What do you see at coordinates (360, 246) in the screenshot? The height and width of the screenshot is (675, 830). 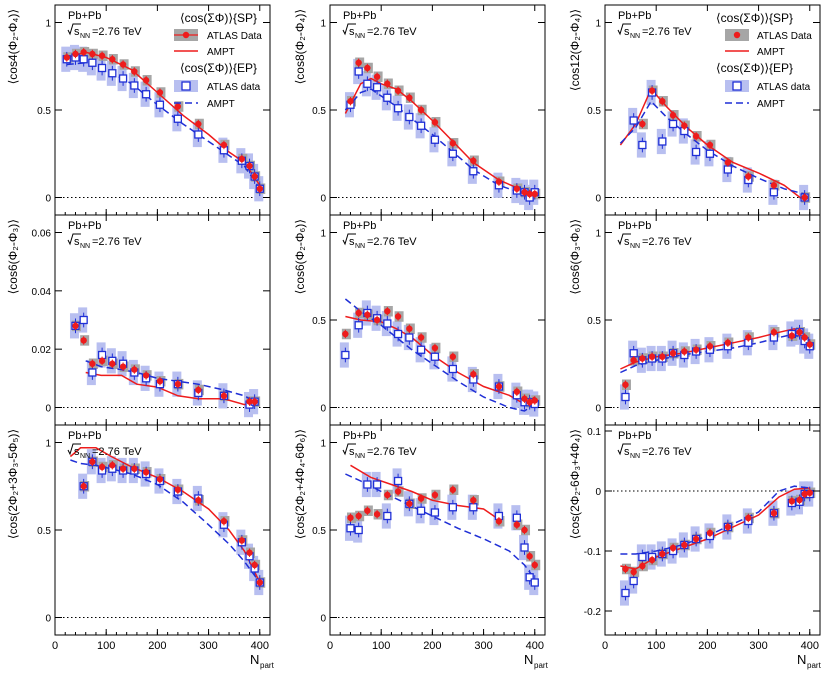 I see `energy-subscript: NN` at bounding box center [360, 246].